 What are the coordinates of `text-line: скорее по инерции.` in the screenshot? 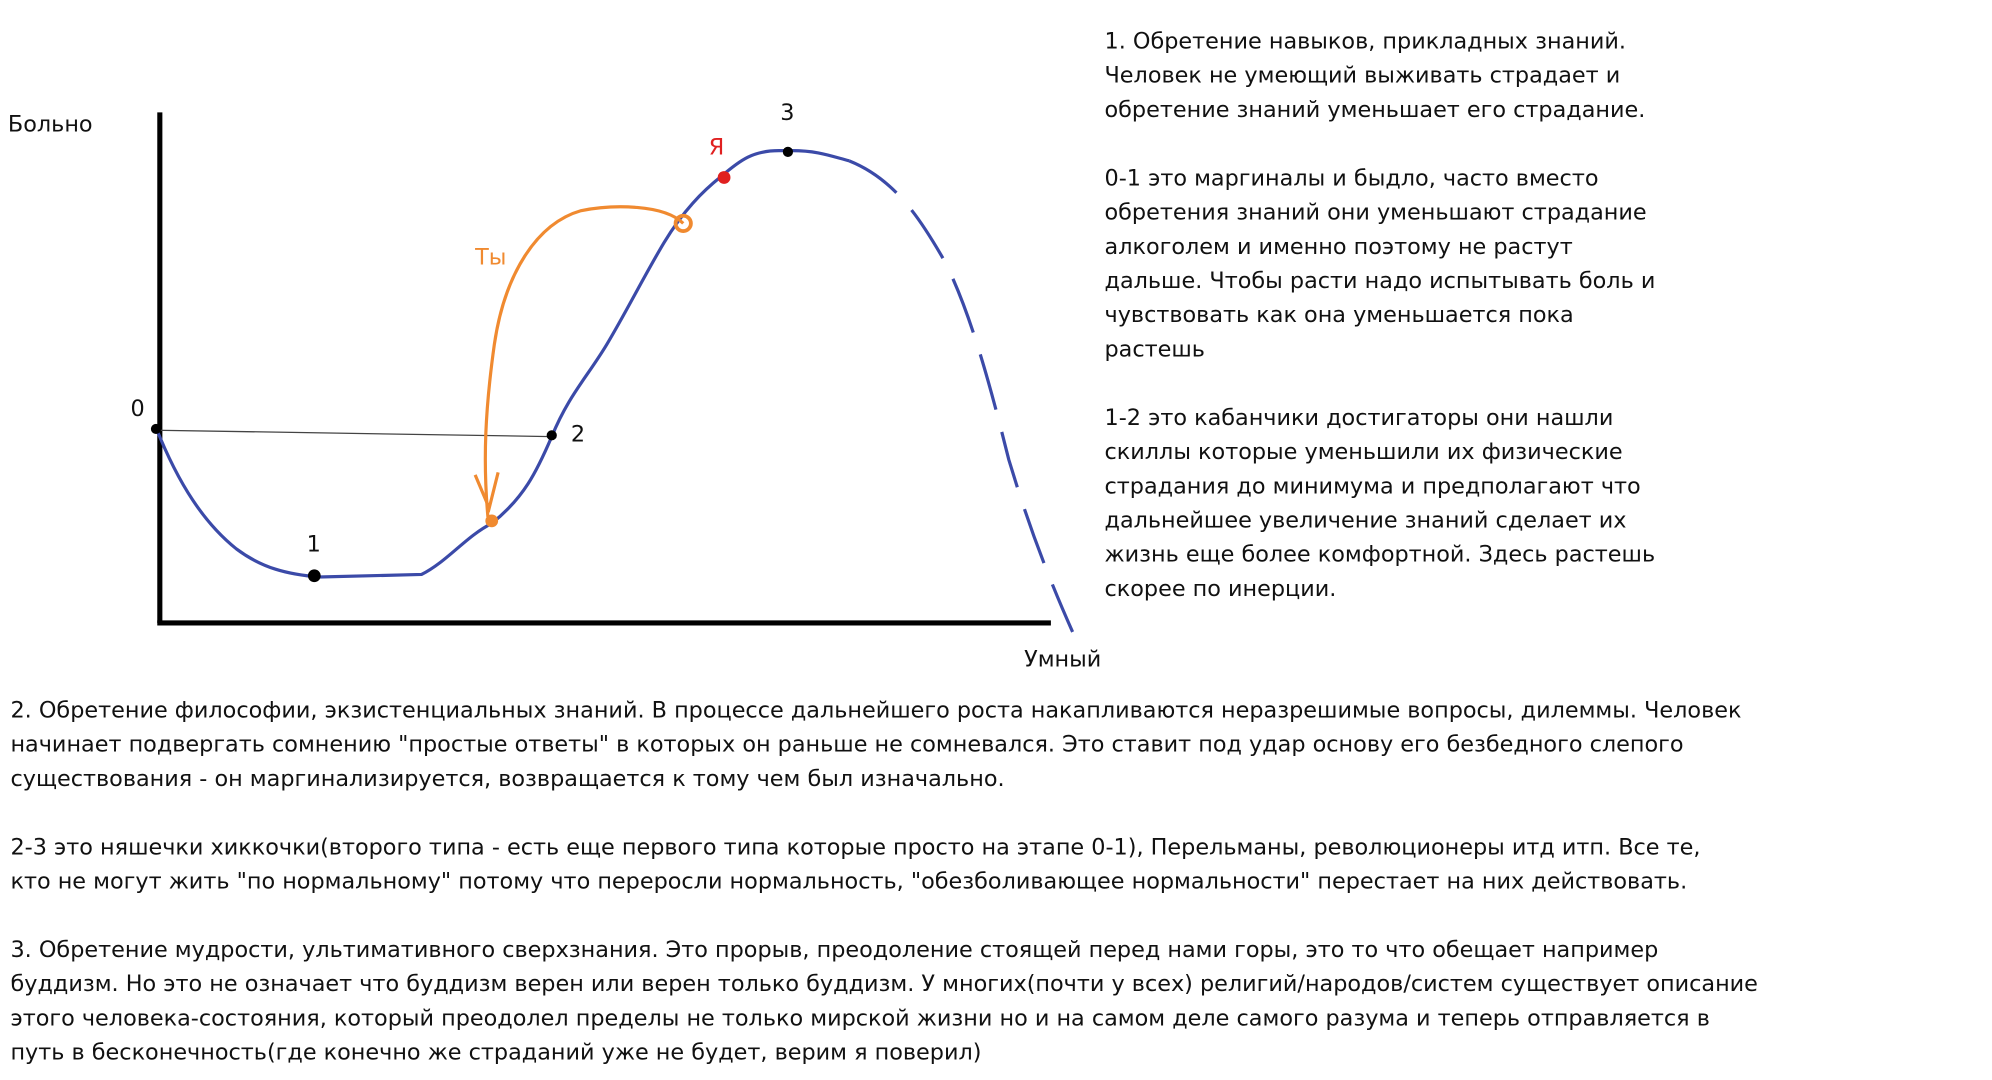 It's located at (1221, 589).